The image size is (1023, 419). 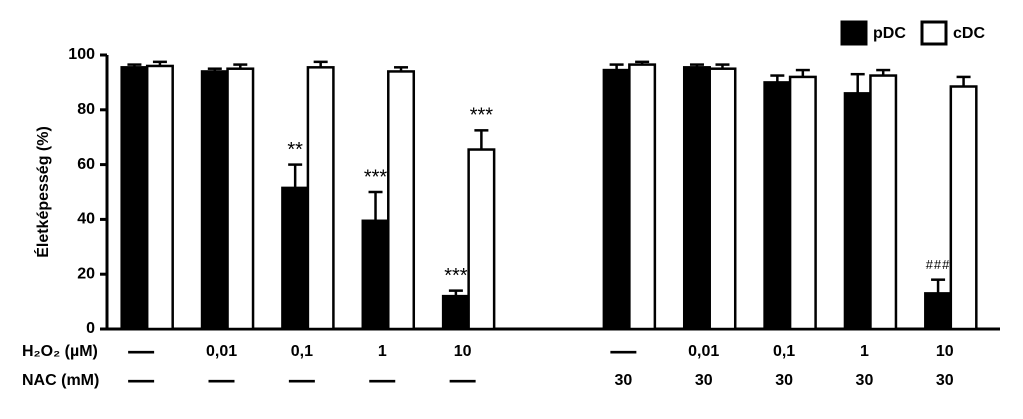 What do you see at coordinates (81, 54) in the screenshot?
I see `y-tick-label: 100` at bounding box center [81, 54].